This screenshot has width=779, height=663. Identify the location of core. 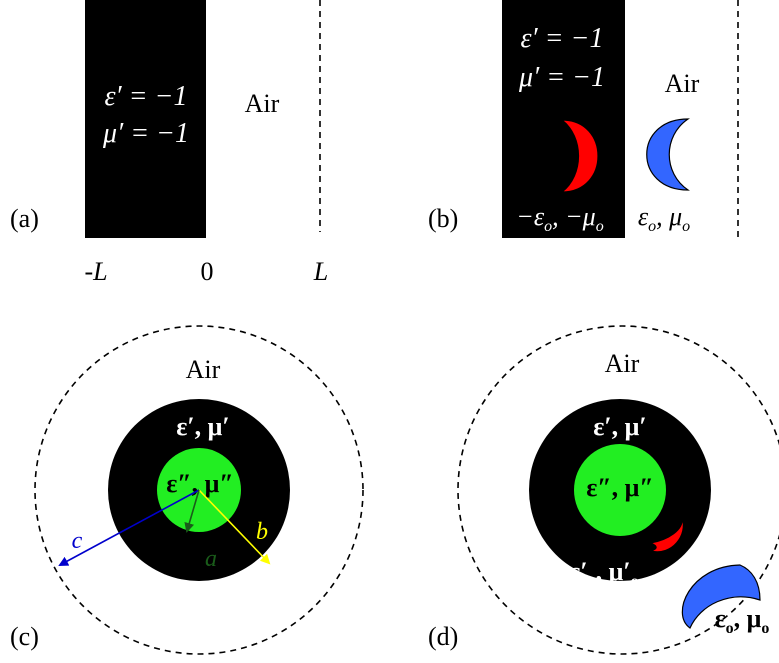
(620, 490).